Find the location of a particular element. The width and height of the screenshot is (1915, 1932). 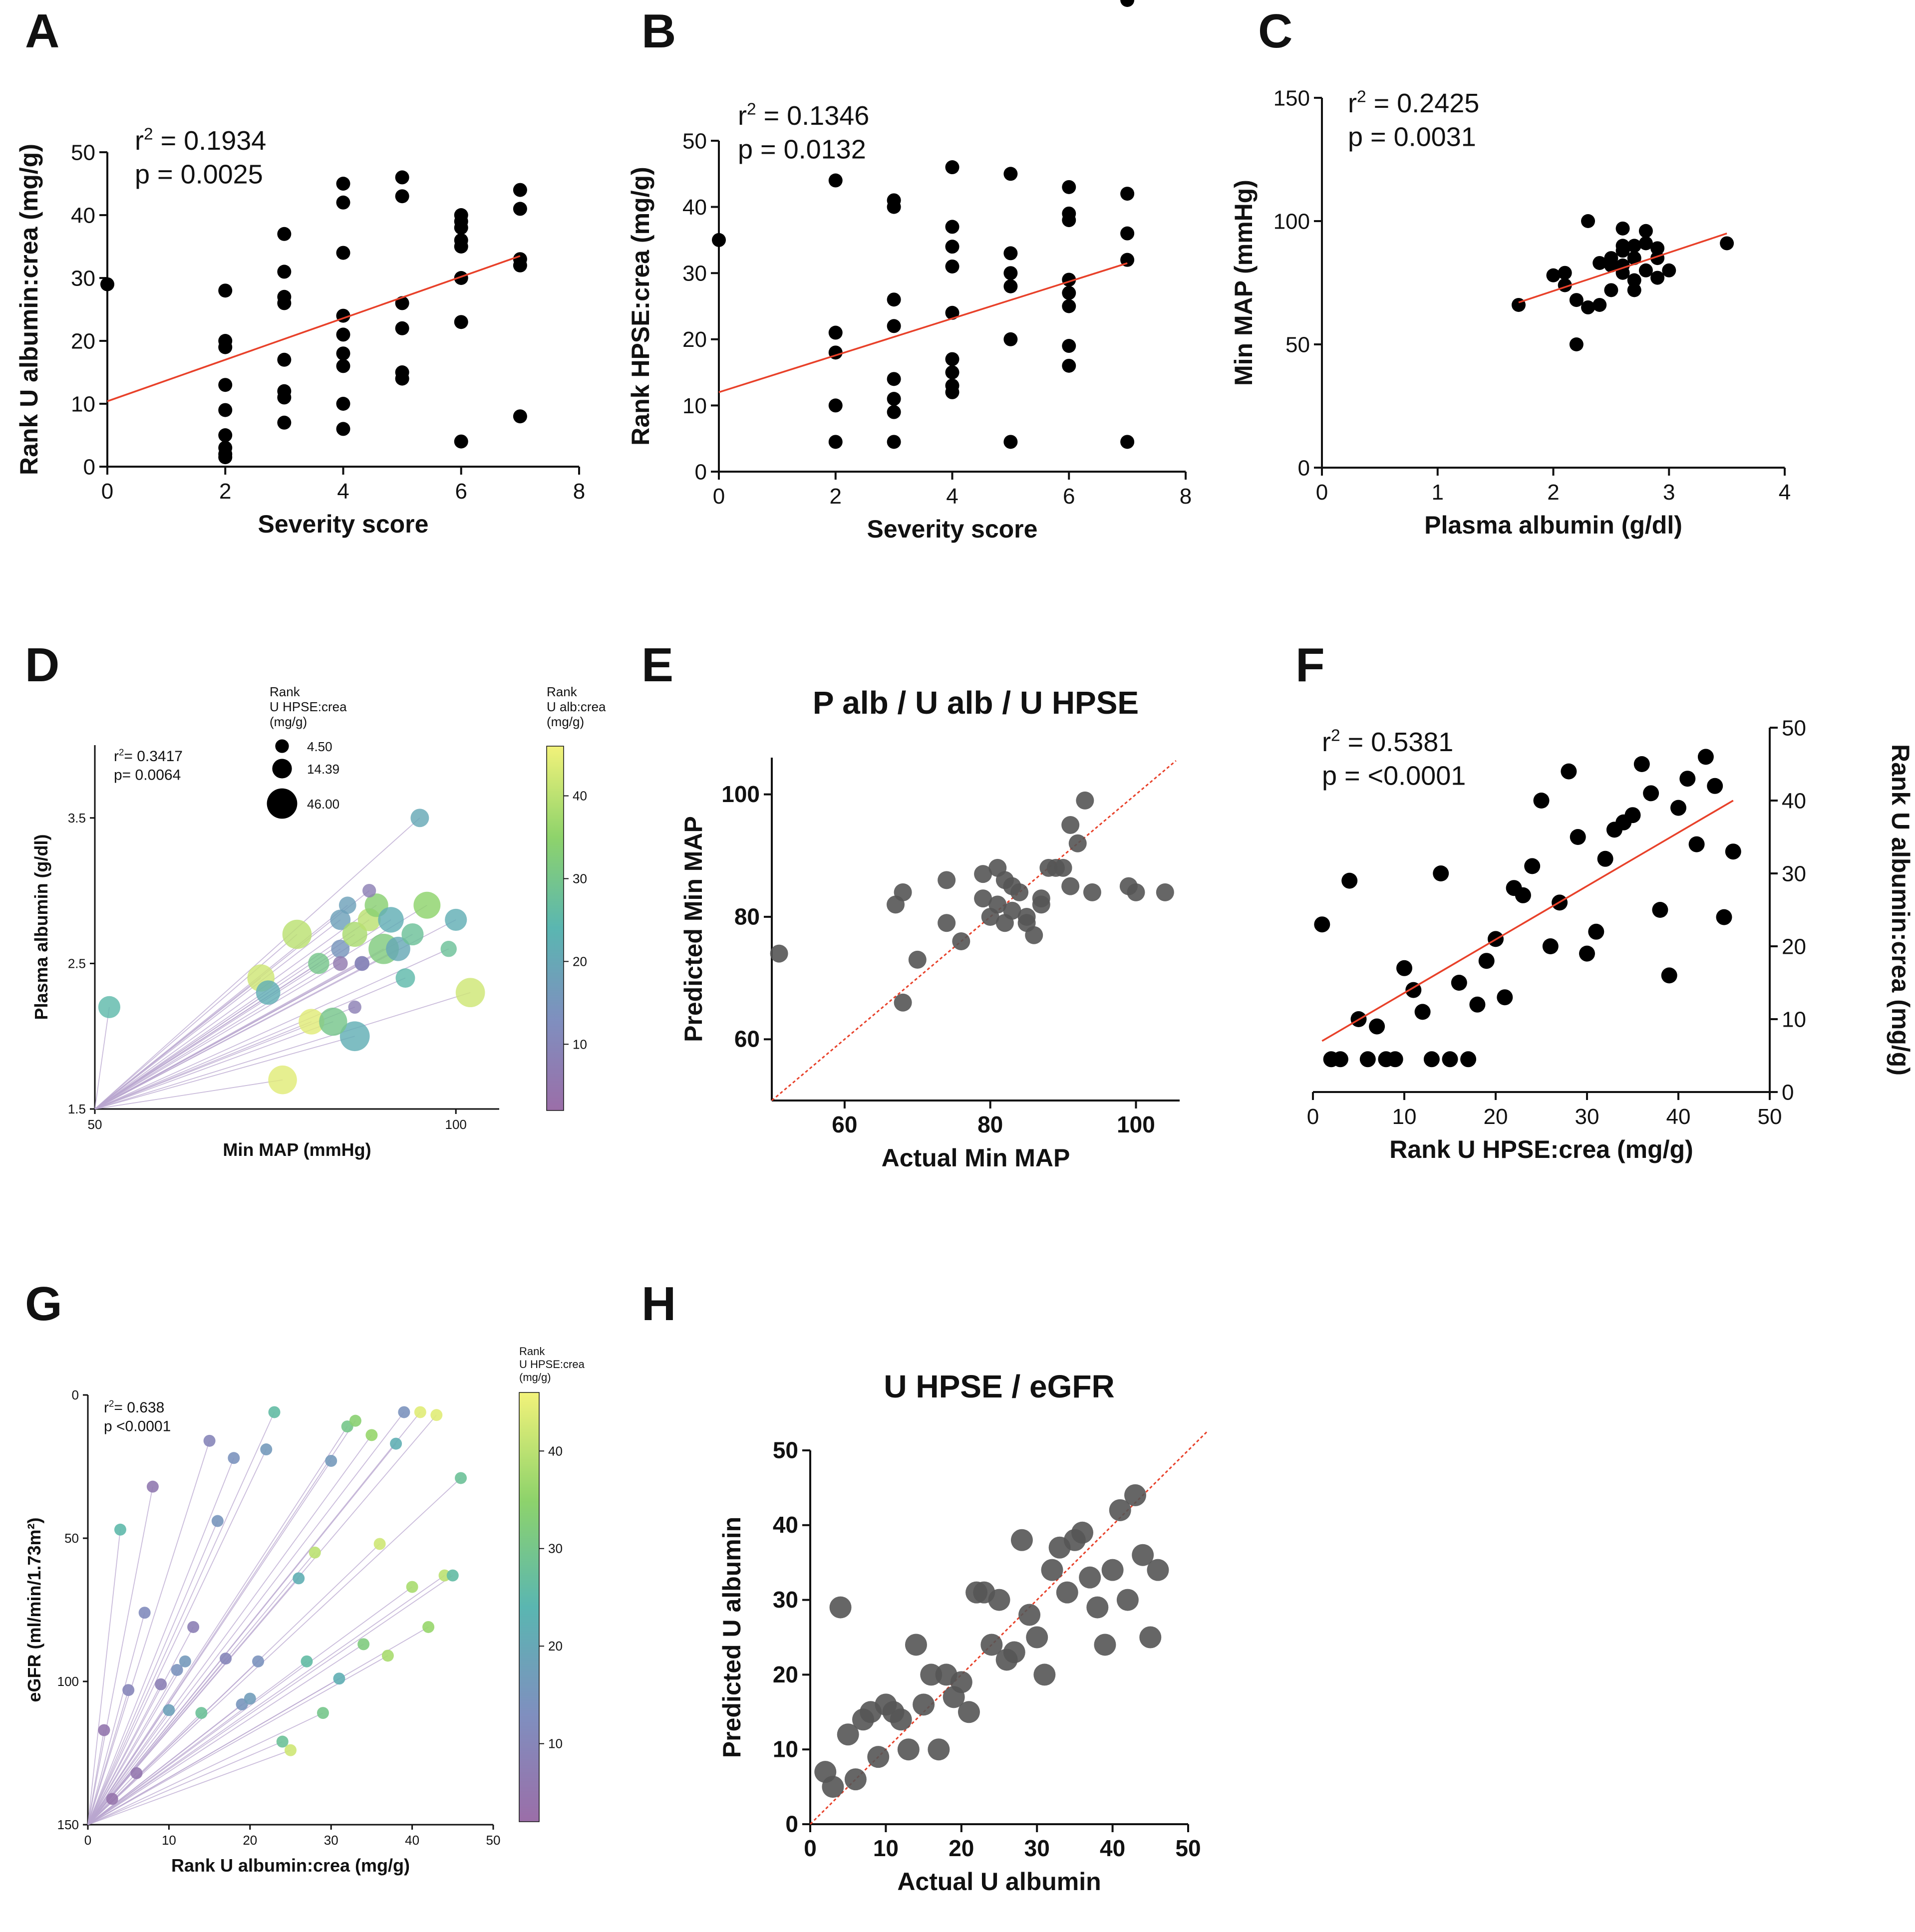

y-tick-label: 3.5 is located at coordinates (77, 818).